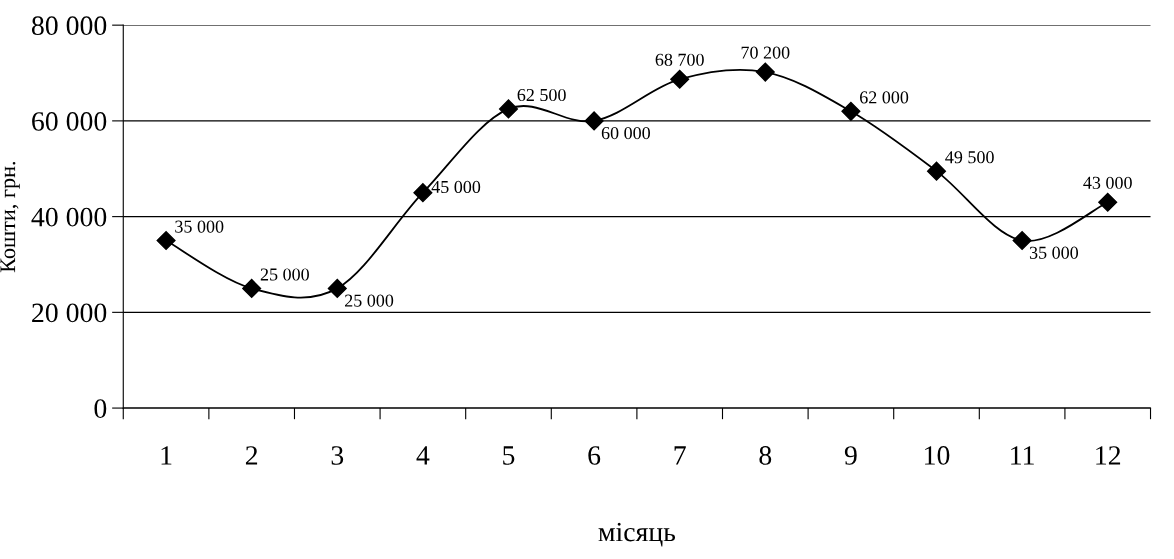 The width and height of the screenshot is (1174, 559). What do you see at coordinates (69, 26) in the screenshot?
I see `y-tick-label: 80 000` at bounding box center [69, 26].